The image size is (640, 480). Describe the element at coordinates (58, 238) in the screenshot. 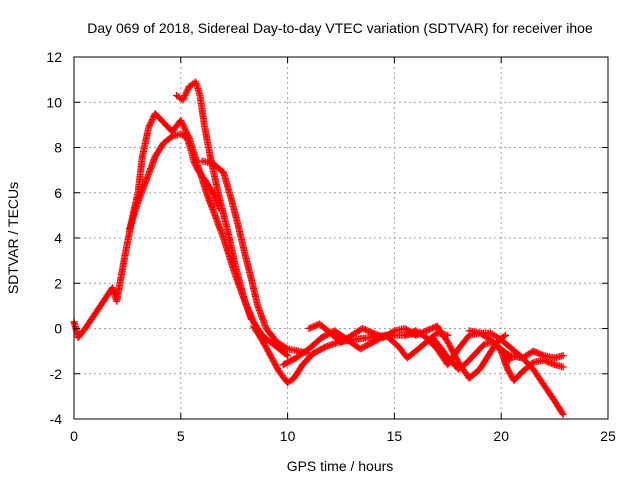

I see `y-tick-label: 4` at that location.